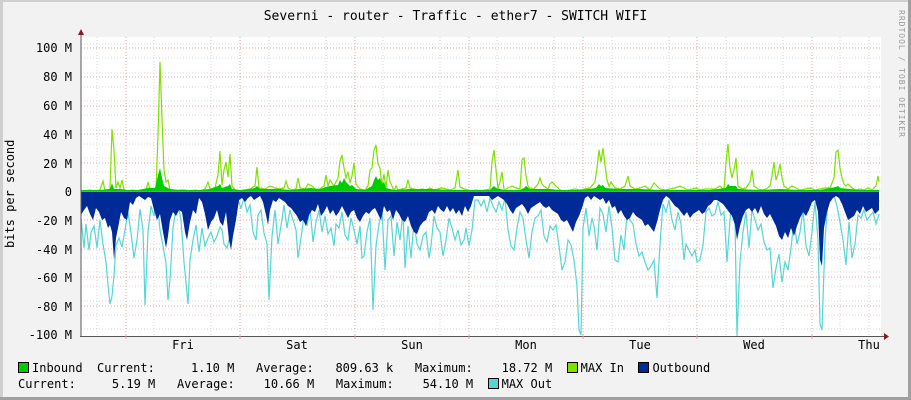 The width and height of the screenshot is (911, 400). Describe the element at coordinates (901, 74) in the screenshot. I see `rrdtool-watermark: RRDTOOL / TOBI OETIKER` at that location.